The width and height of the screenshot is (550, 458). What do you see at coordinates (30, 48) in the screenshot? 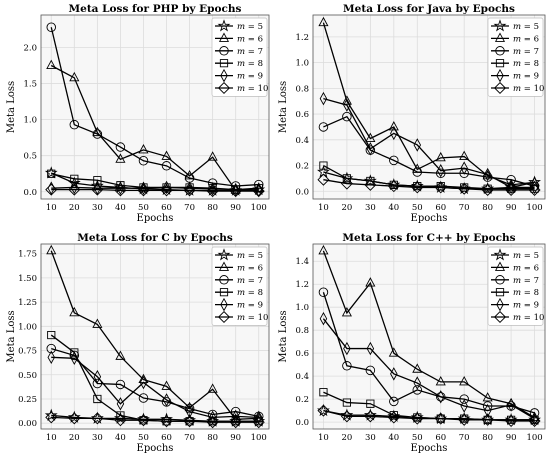
I see `y-tick-label: 2.0` at bounding box center [30, 48].